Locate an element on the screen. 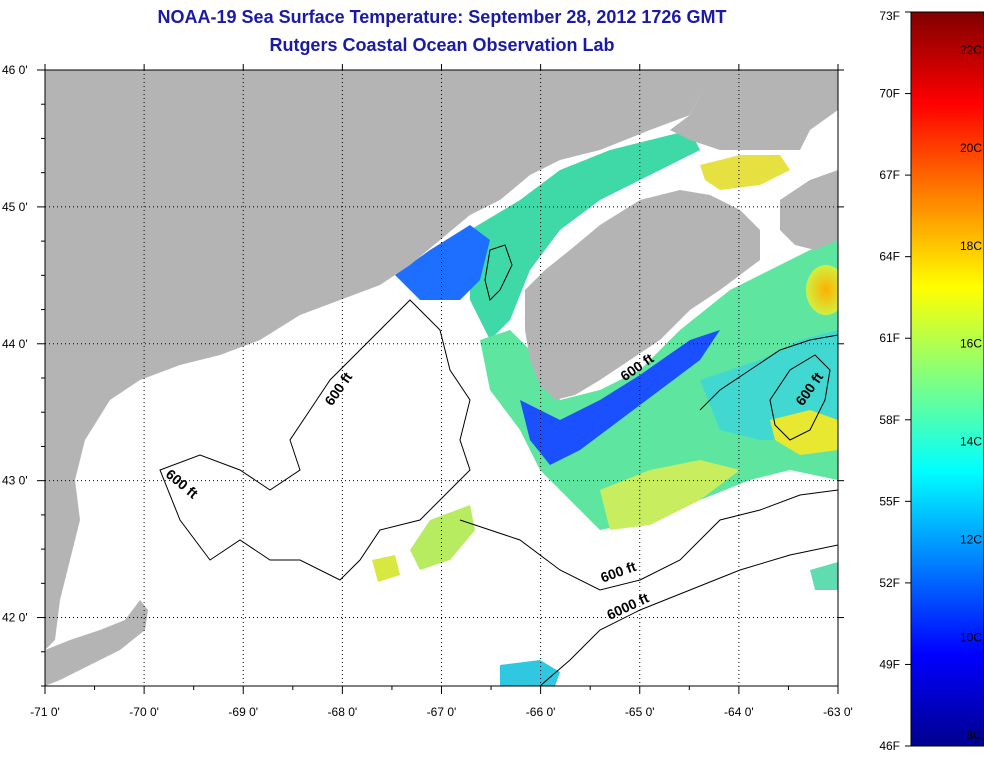  colorbar-celsius-scale: 22C 20C 18C 16C 14C 12C 10C 8C is located at coordinates (971, 392).